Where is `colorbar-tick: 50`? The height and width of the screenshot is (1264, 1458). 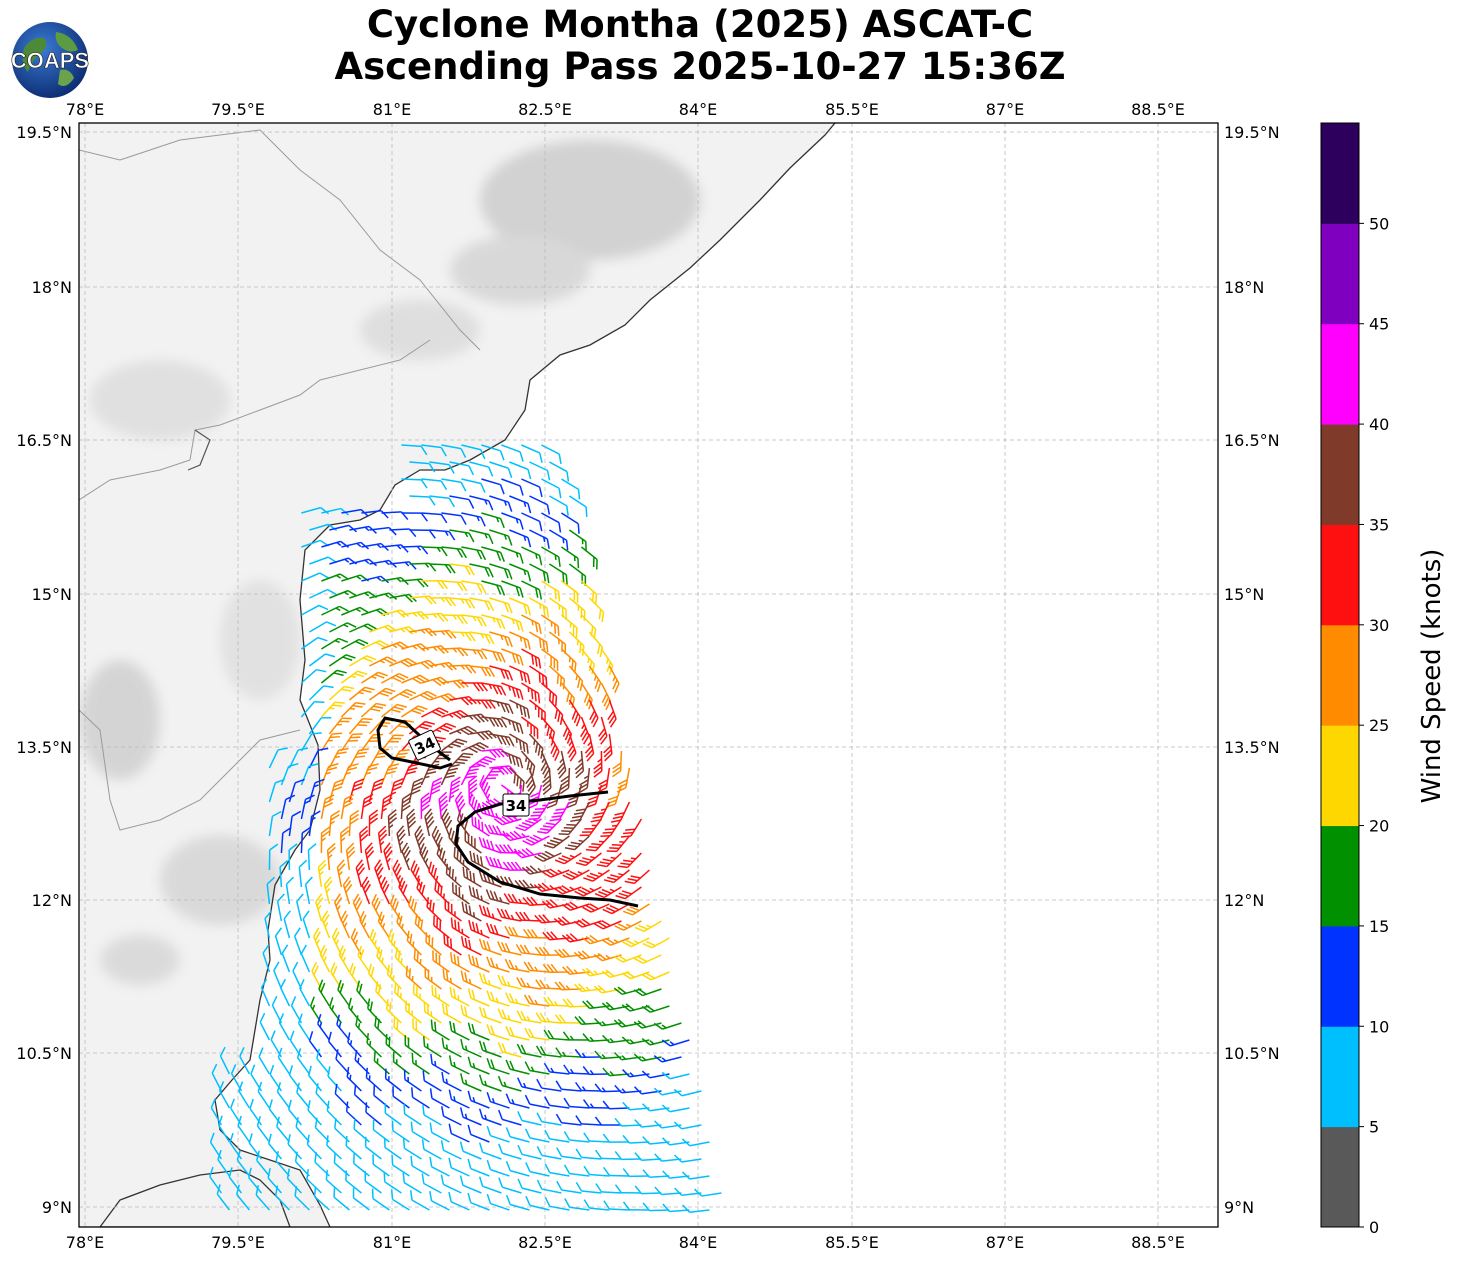 colorbar-tick: 50 is located at coordinates (1379, 223).